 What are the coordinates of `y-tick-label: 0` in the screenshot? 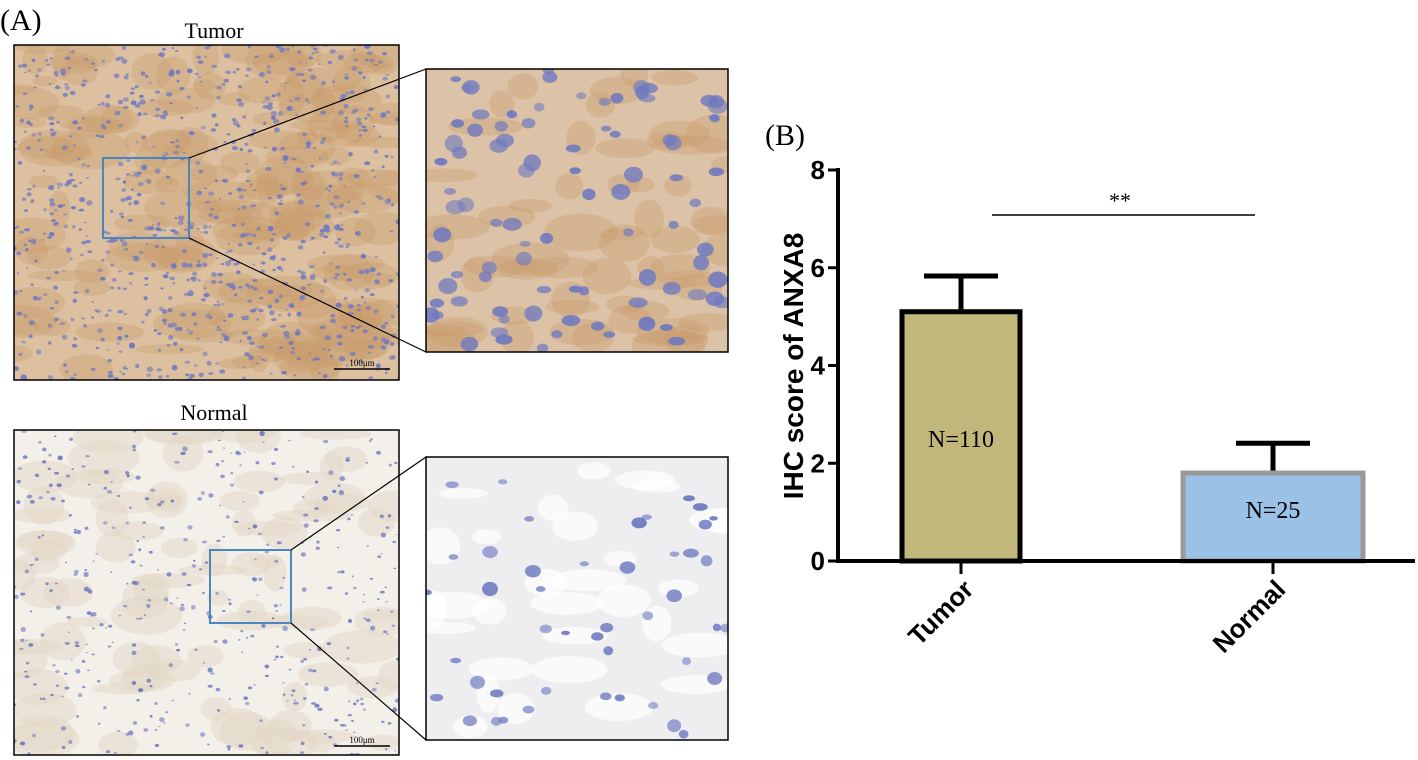 It's located at (818, 561).